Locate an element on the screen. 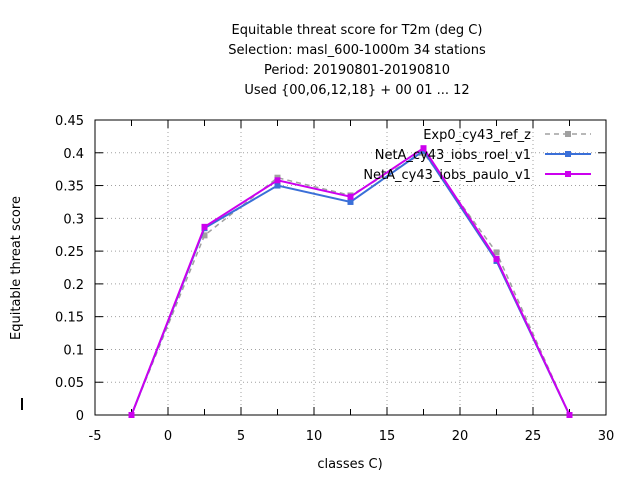 The image size is (640, 480). title-line: Used {00,06,12,18} + 00 01 ... 12 is located at coordinates (356, 90).